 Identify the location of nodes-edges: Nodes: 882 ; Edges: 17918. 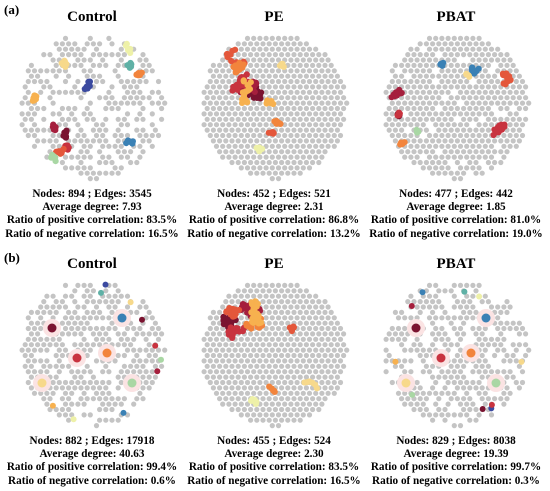
(92, 441).